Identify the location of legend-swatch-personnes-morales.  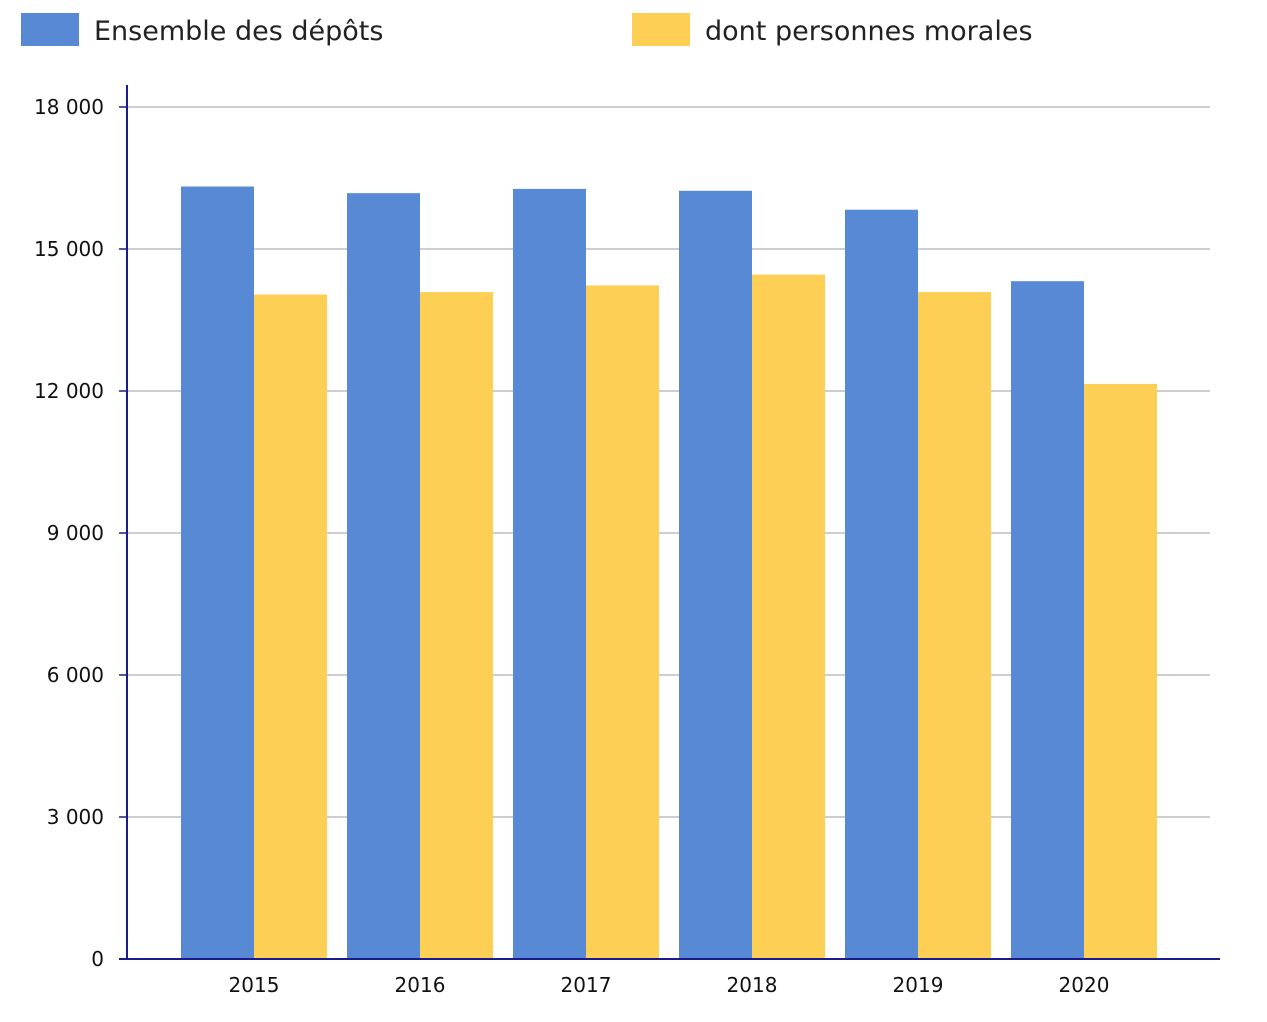
(661, 29).